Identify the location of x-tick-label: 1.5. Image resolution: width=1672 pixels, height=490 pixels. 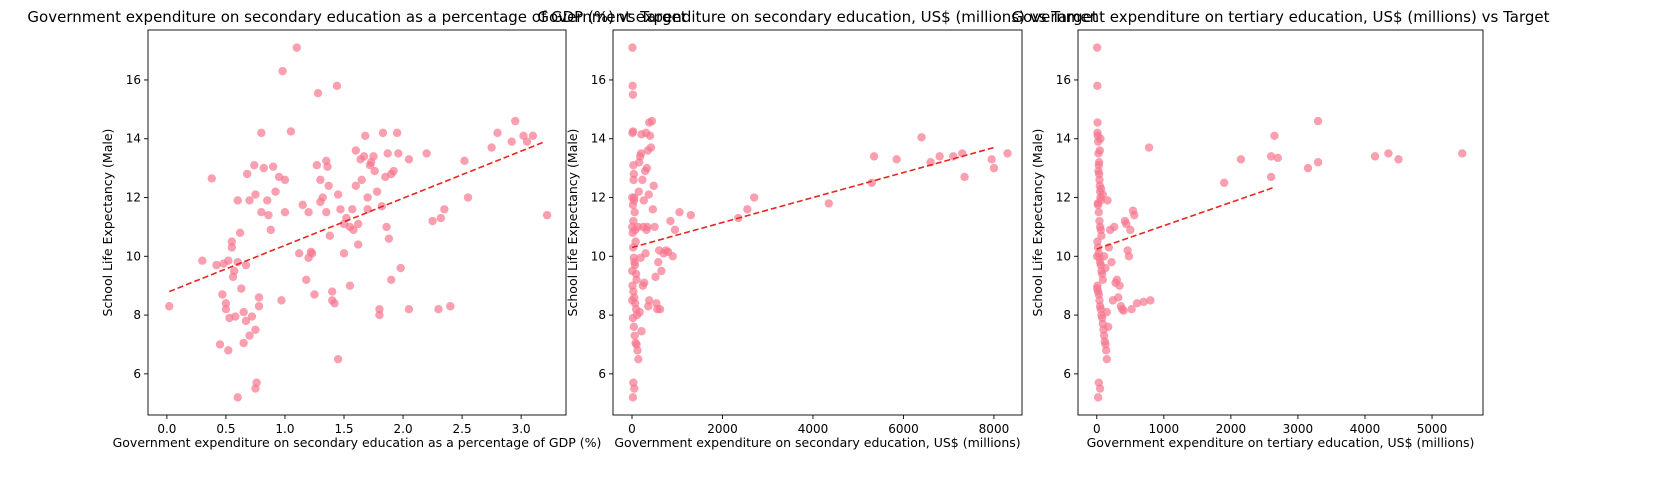
(343, 429).